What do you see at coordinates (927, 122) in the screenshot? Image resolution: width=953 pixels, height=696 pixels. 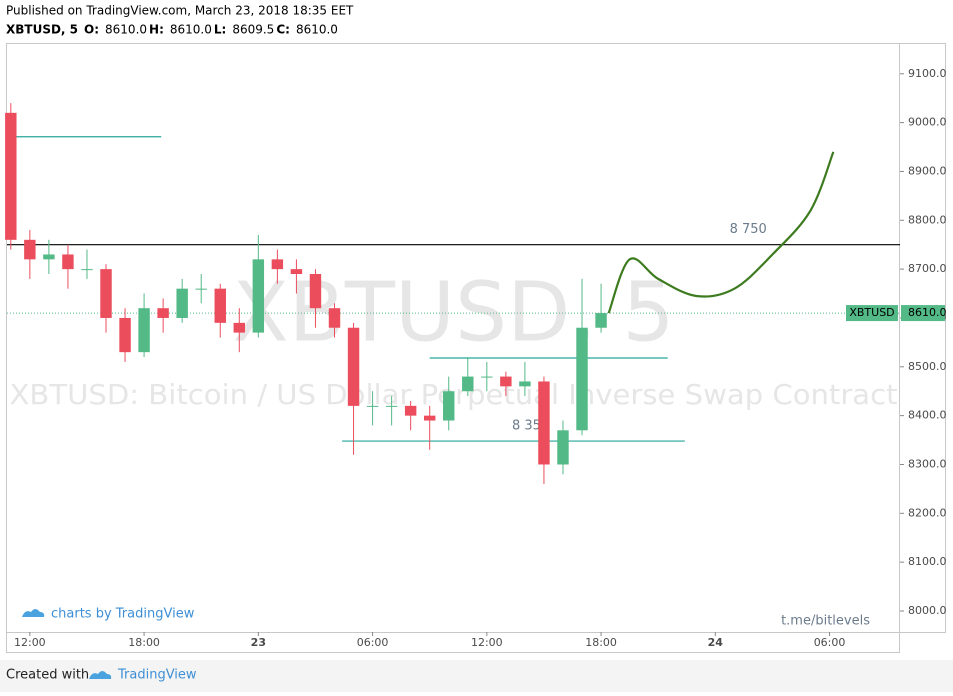 I see `y-tick-label: 9000.0` at bounding box center [927, 122].